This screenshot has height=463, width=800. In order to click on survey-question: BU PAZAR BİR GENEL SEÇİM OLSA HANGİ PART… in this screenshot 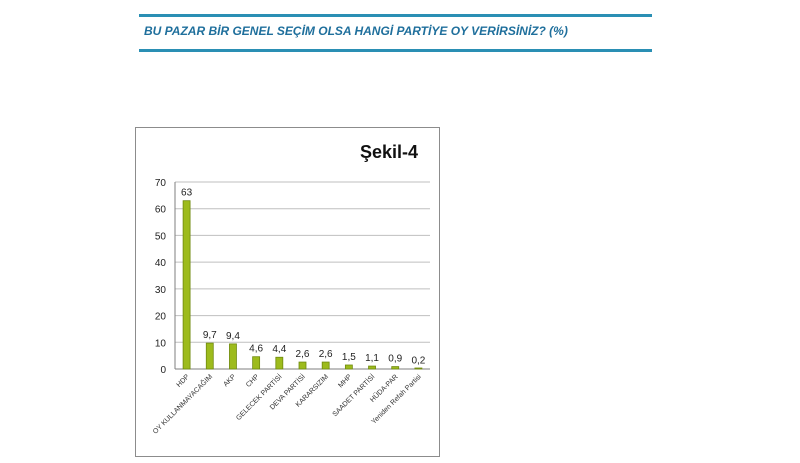, I will do `click(356, 31)`.